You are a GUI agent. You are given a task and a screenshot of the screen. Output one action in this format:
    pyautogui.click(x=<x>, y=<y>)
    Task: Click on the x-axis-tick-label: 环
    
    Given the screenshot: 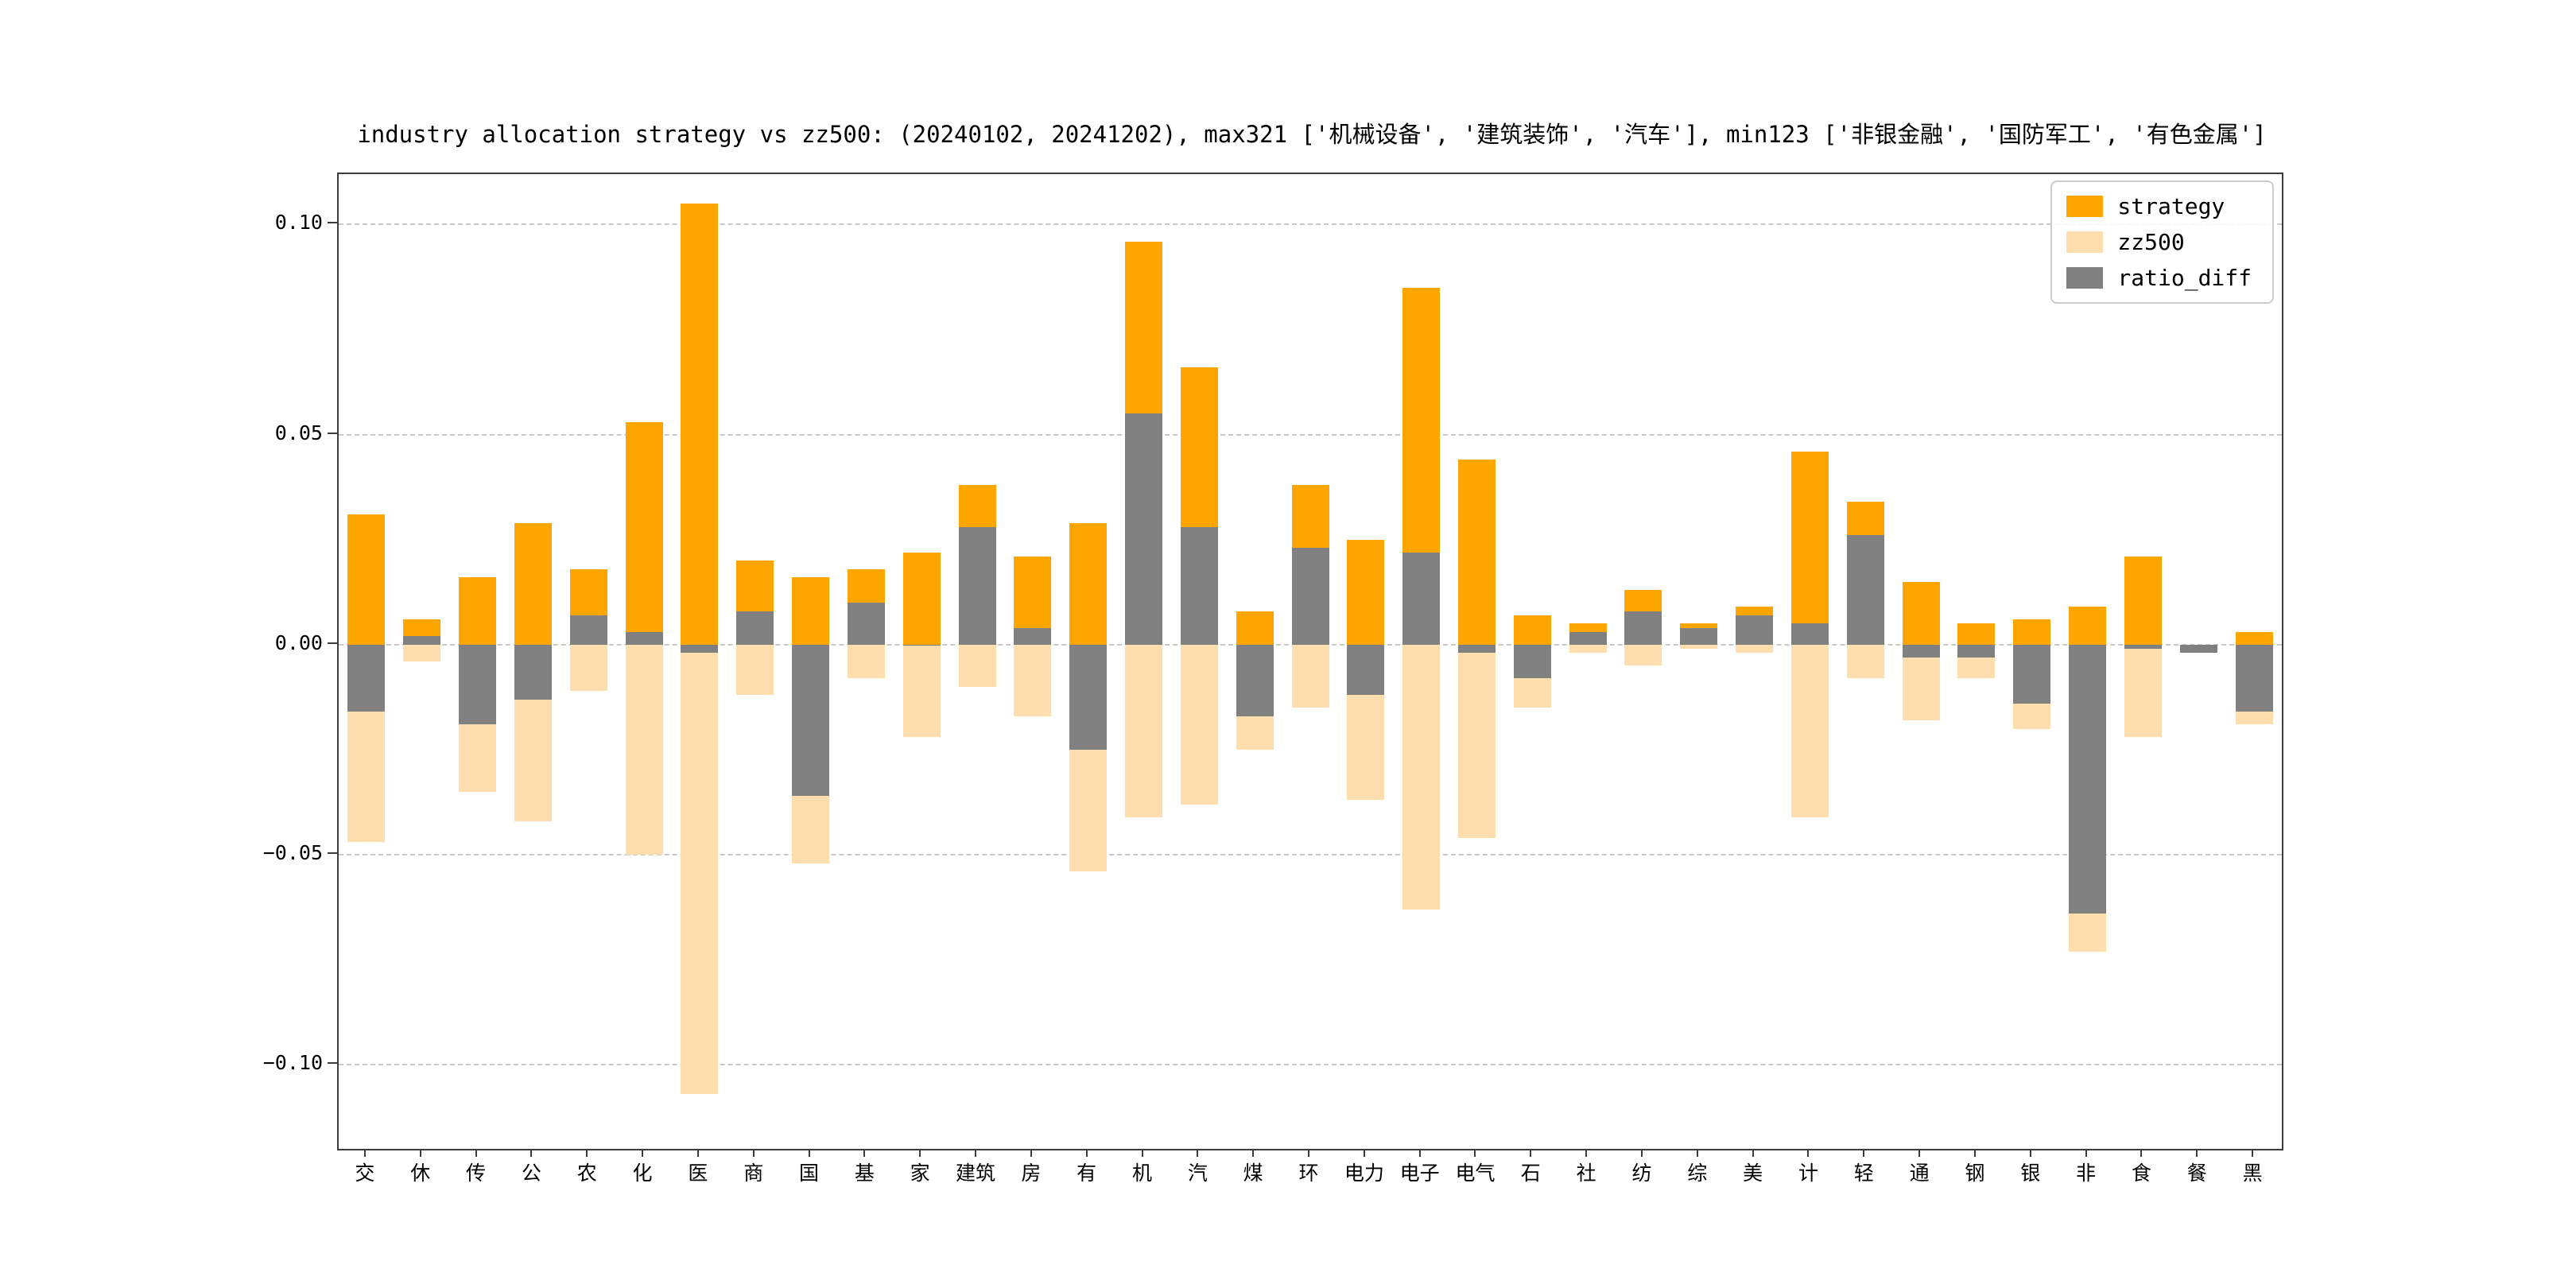 What is the action you would take?
    pyautogui.click(x=1308, y=1173)
    